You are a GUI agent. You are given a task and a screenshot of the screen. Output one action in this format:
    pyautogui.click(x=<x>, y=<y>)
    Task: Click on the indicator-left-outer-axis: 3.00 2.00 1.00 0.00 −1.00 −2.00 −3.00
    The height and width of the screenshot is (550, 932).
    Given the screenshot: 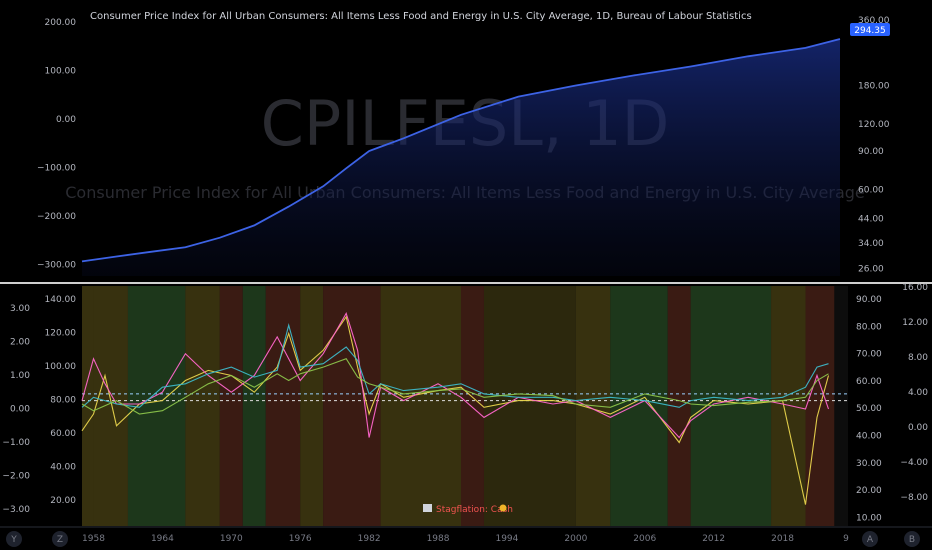 What is the action you would take?
    pyautogui.click(x=16, y=409)
    